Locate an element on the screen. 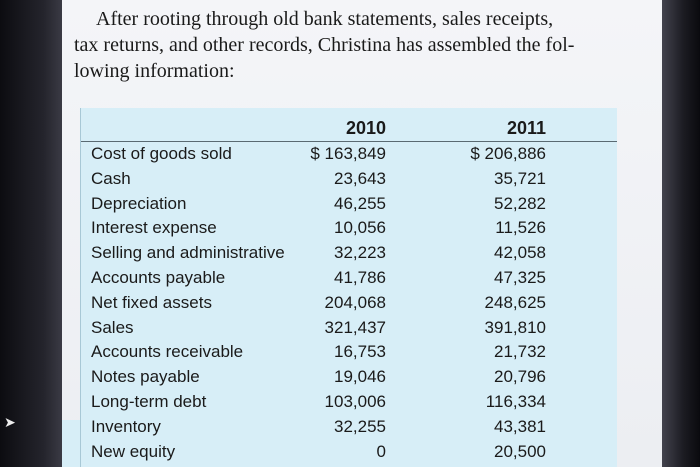 The width and height of the screenshot is (700, 467). value-2010: 204,068 is located at coordinates (355, 302).